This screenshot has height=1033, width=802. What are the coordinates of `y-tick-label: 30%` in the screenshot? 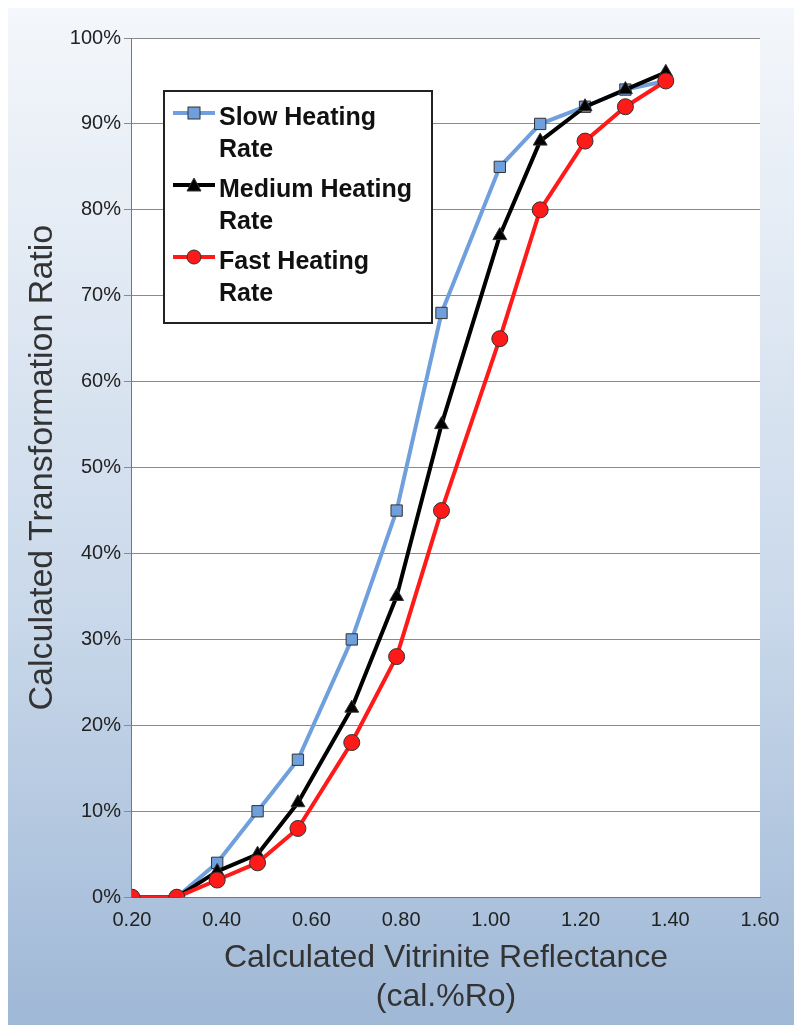 It's located at (101, 637).